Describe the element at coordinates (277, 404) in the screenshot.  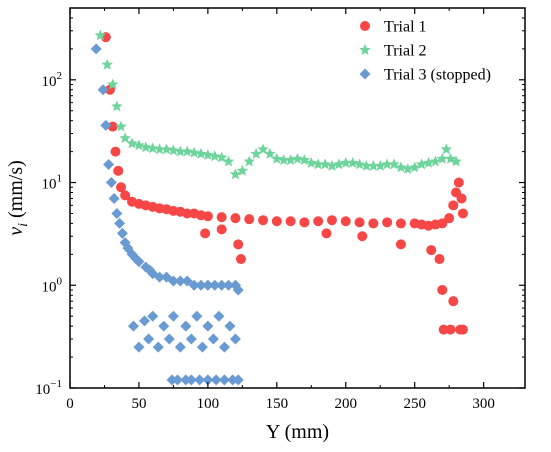
I see `x-tick-label: 150` at that location.